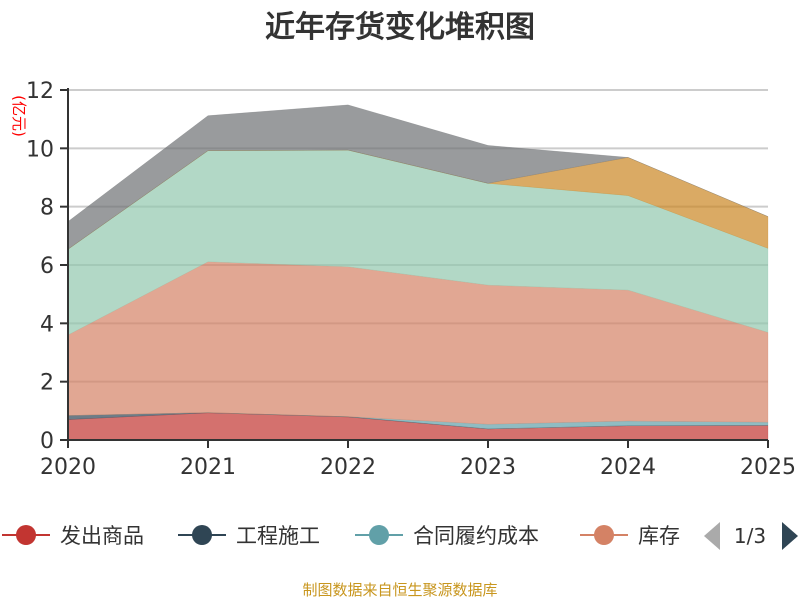 The height and width of the screenshot is (604, 800). Describe the element at coordinates (40, 149) in the screenshot. I see `y-tick-label: 10` at that location.